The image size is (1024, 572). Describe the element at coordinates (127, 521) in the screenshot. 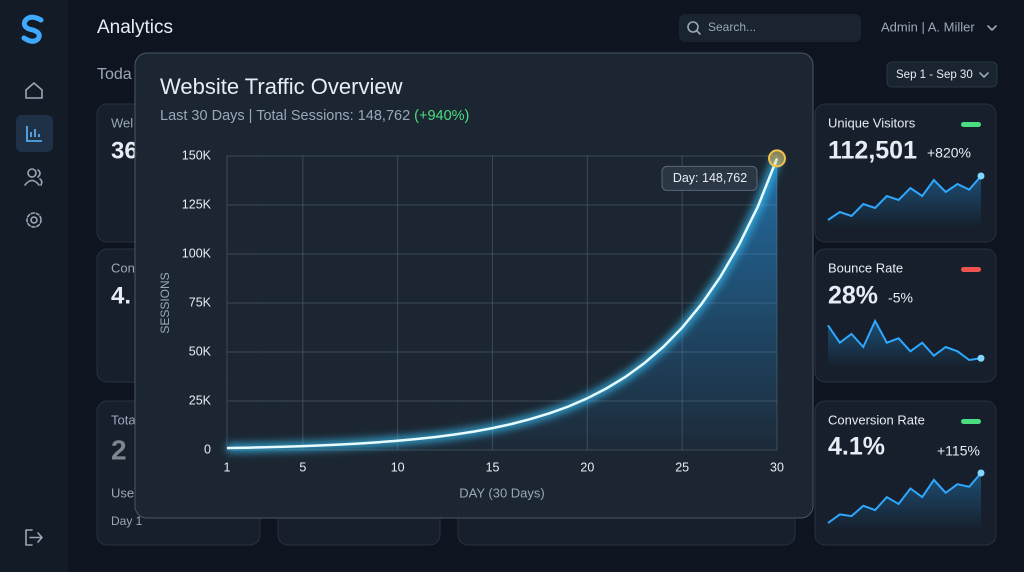

I see `bg-card-foot: Day 1` at that location.